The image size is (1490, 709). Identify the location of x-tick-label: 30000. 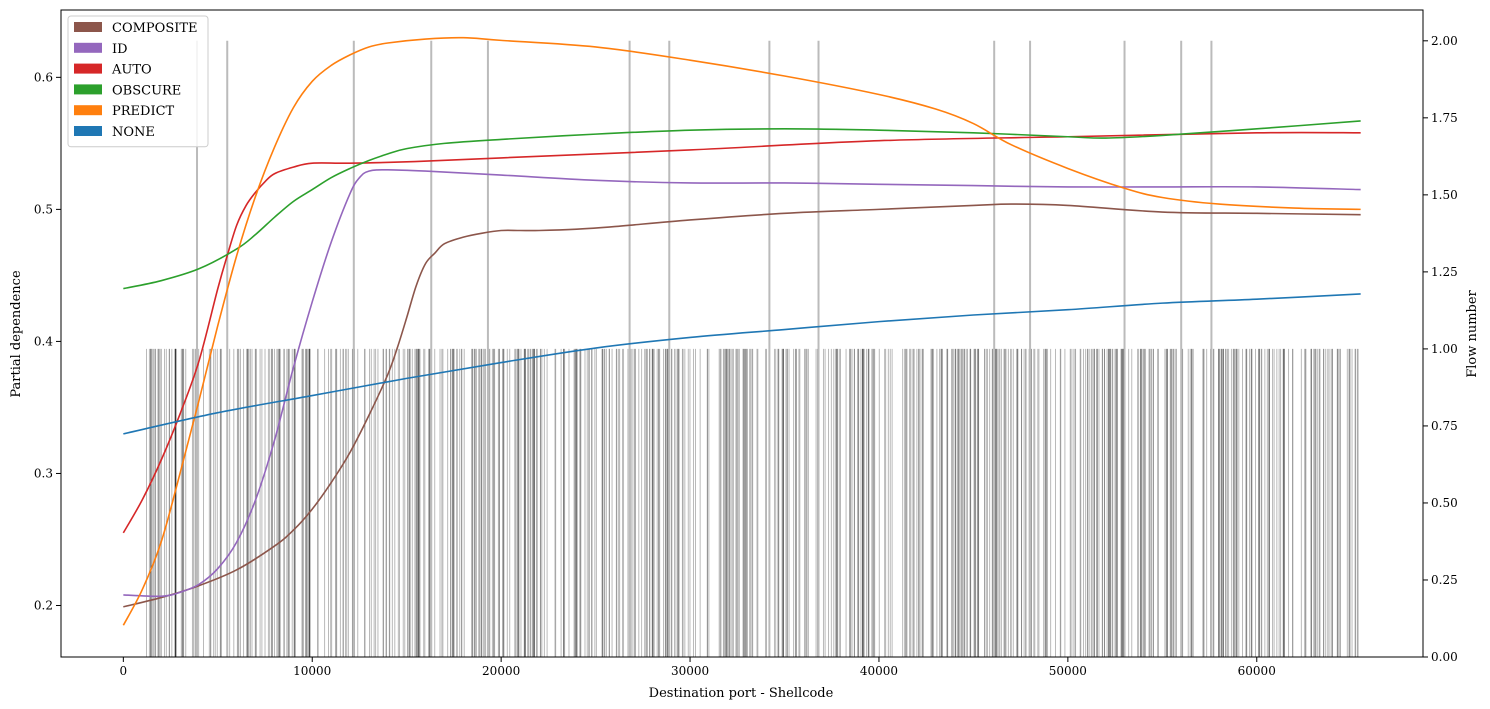
(690, 671).